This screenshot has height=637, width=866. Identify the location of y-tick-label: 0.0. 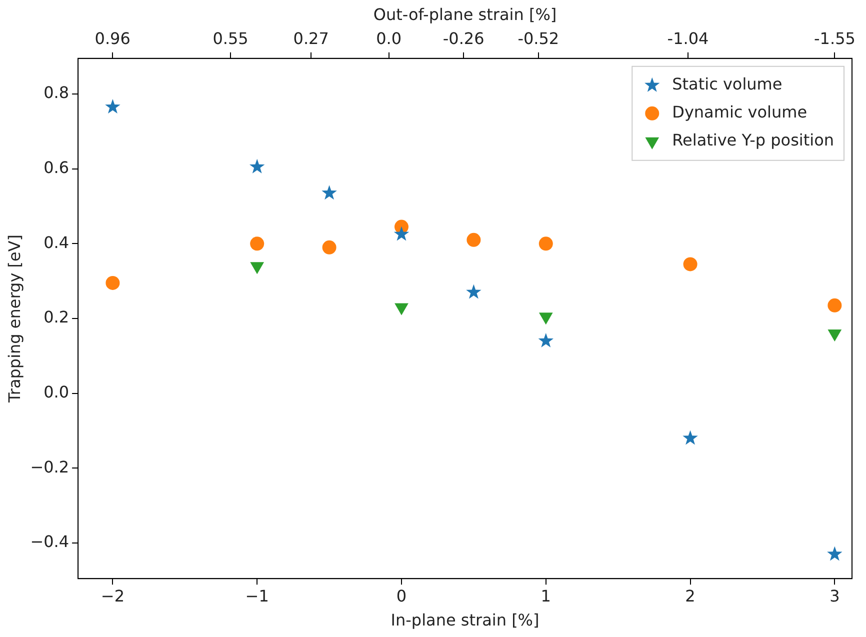
(57, 392).